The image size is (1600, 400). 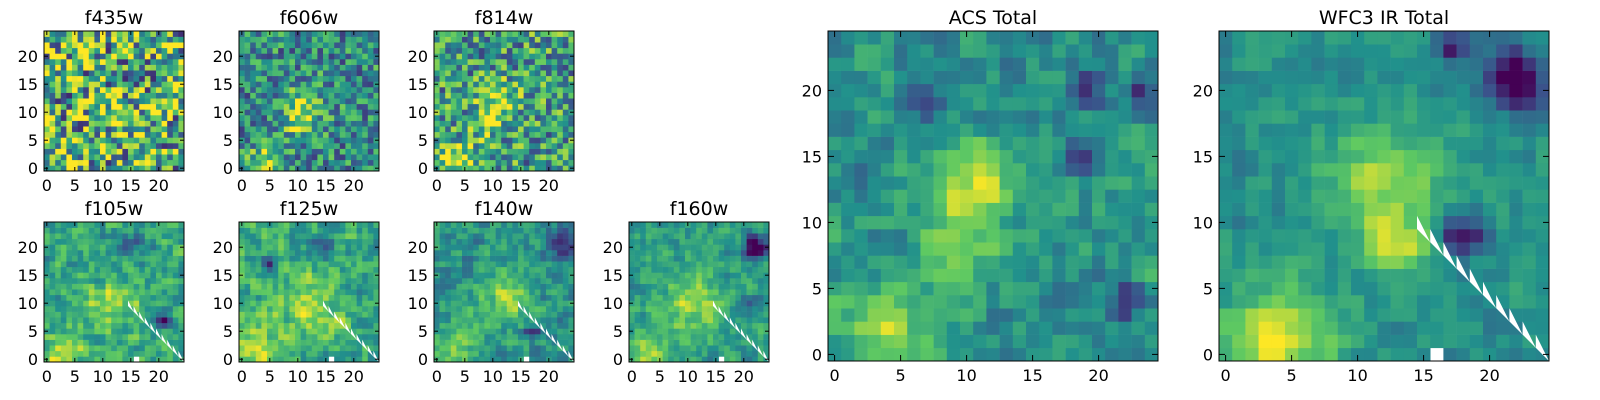 What do you see at coordinates (418, 56) in the screenshot?
I see `y-tick-label: 20` at bounding box center [418, 56].